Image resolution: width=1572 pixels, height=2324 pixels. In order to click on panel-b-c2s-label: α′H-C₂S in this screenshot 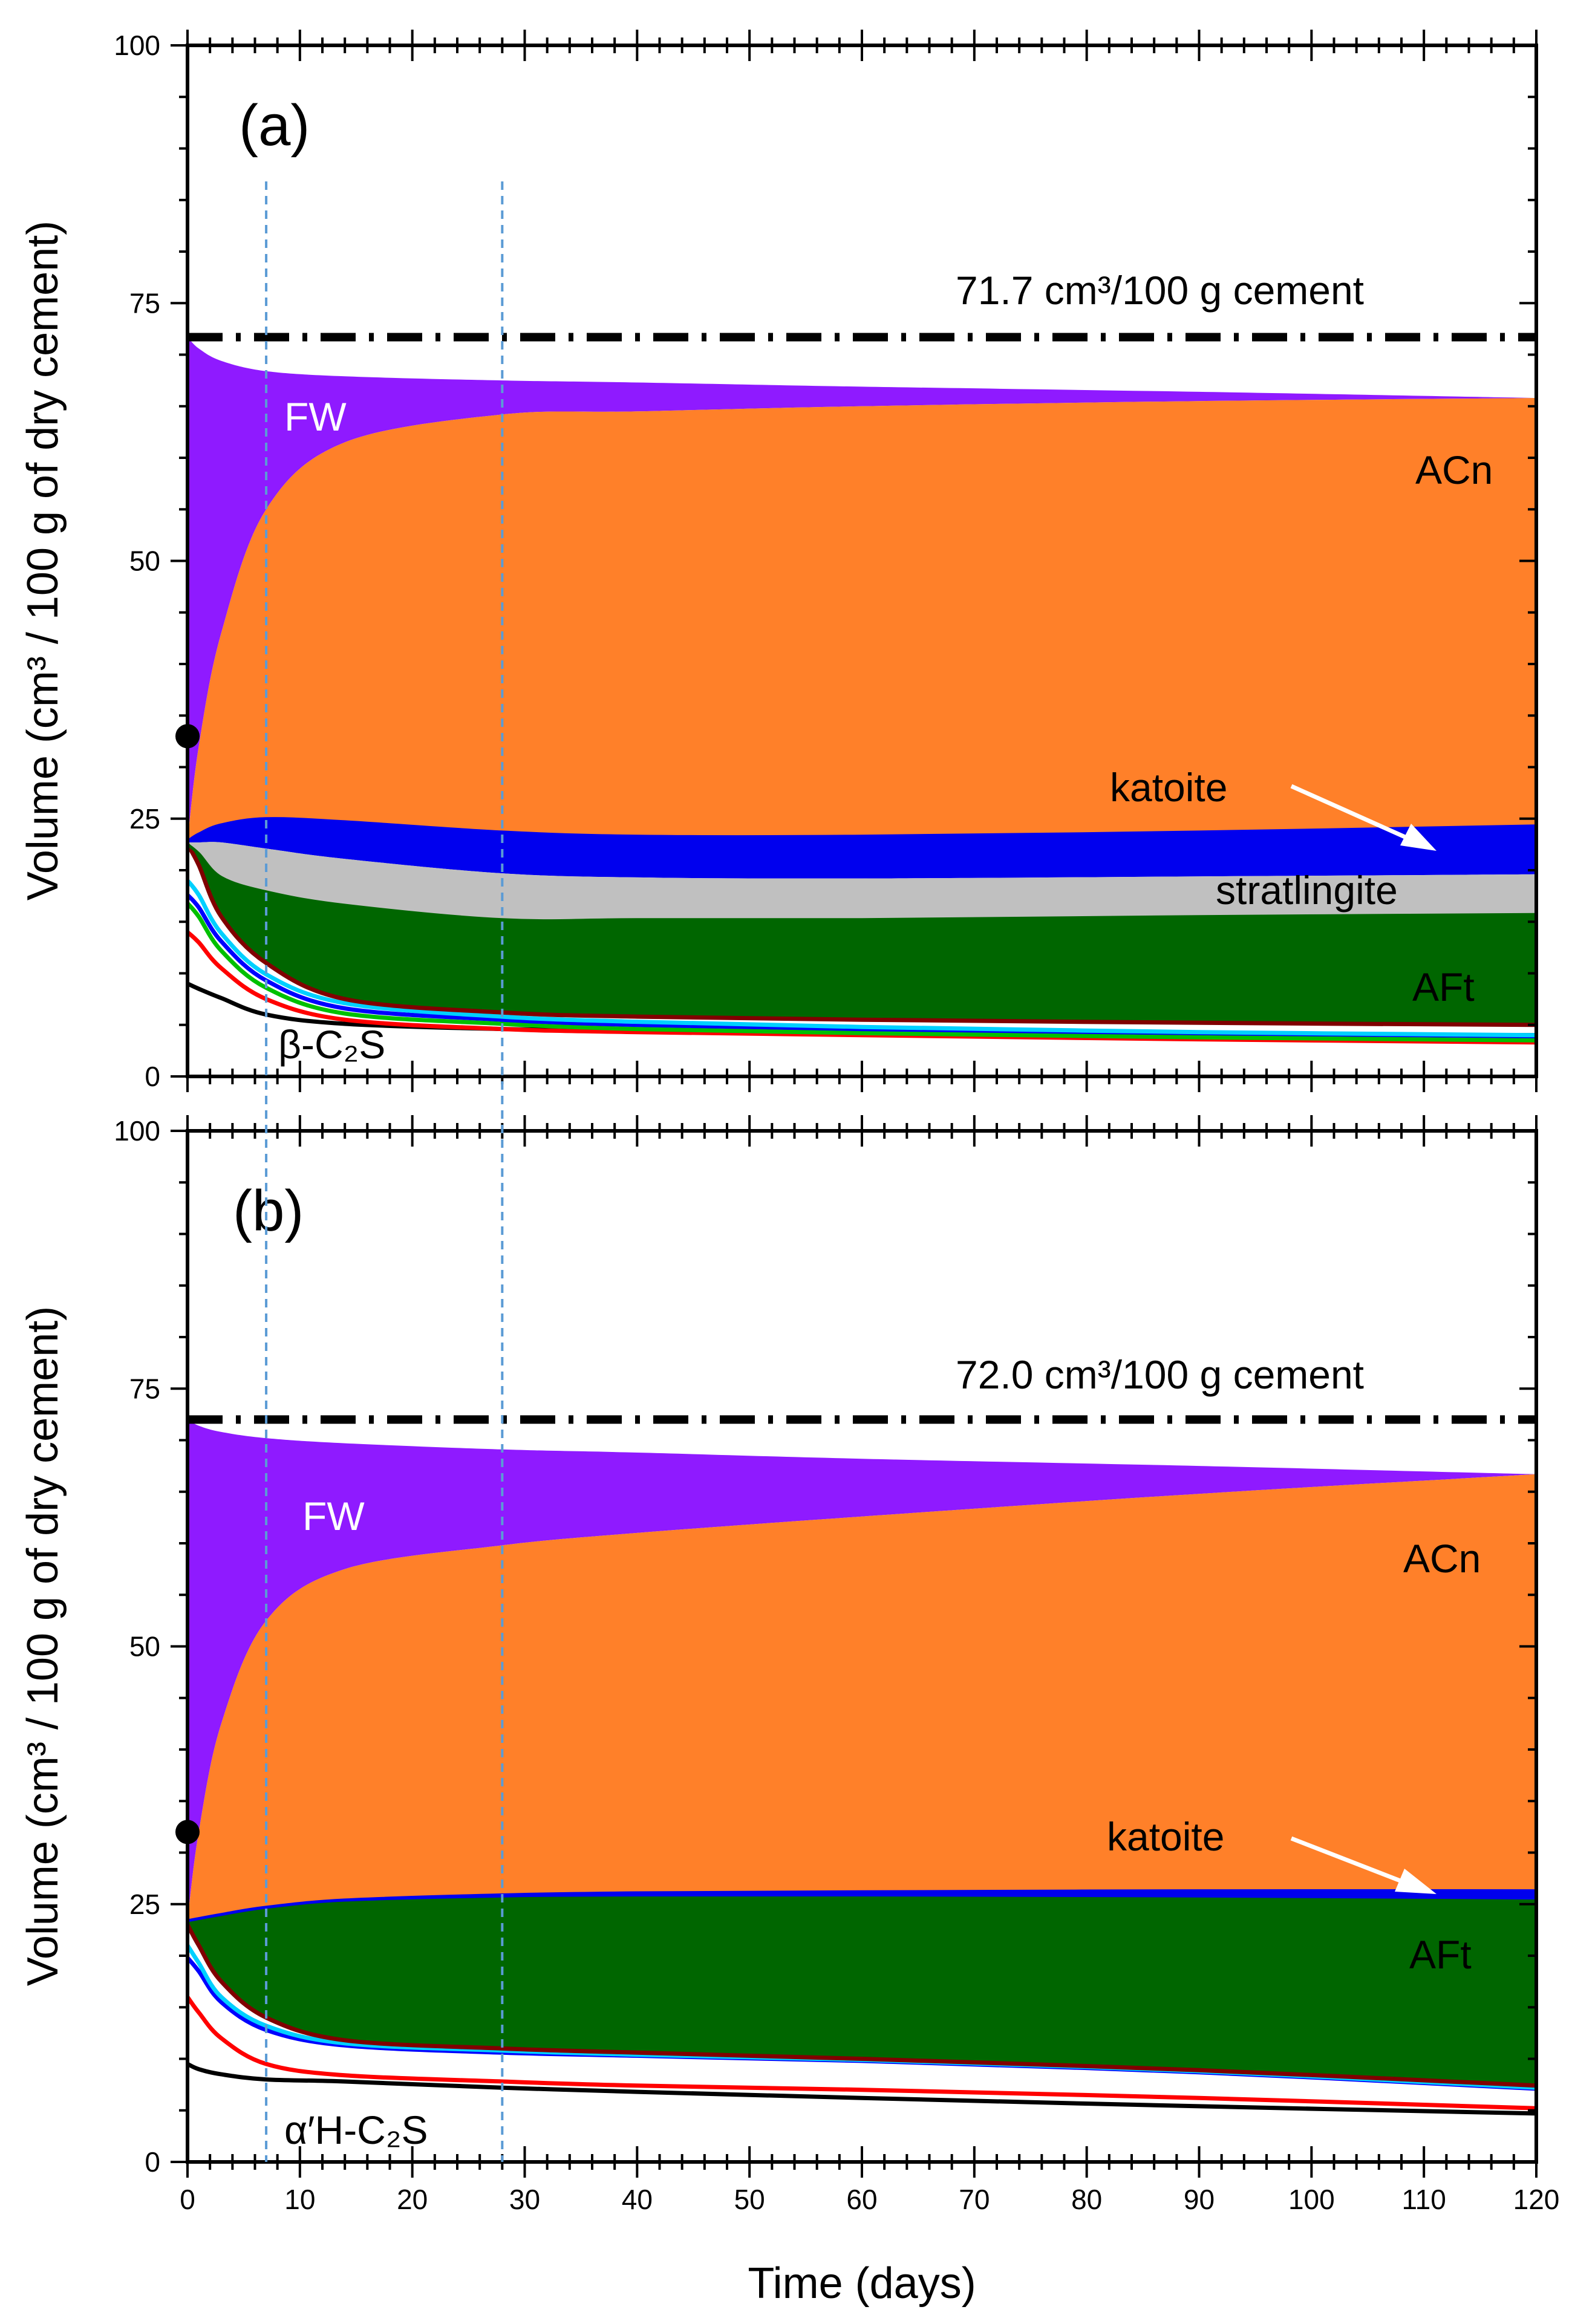, I will do `click(356, 2130)`.